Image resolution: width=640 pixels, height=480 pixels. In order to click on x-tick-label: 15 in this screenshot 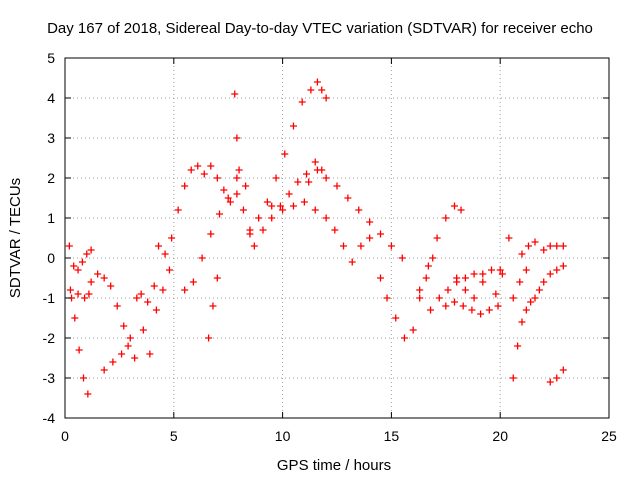, I will do `click(392, 436)`.